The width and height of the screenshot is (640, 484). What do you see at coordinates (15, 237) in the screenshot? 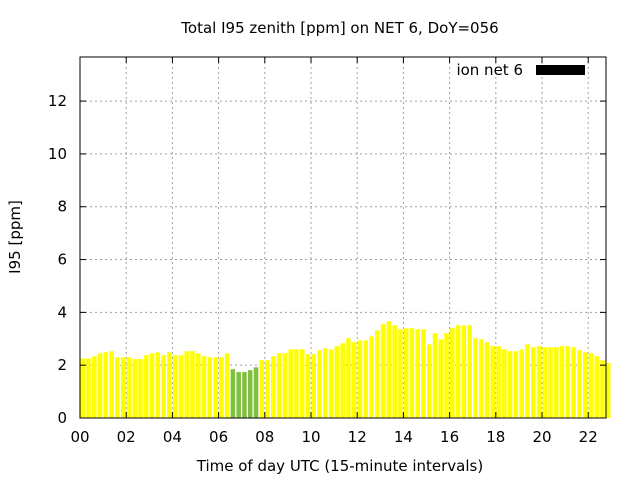
I see `y-axis-label: I95 [ppm]` at bounding box center [15, 237].